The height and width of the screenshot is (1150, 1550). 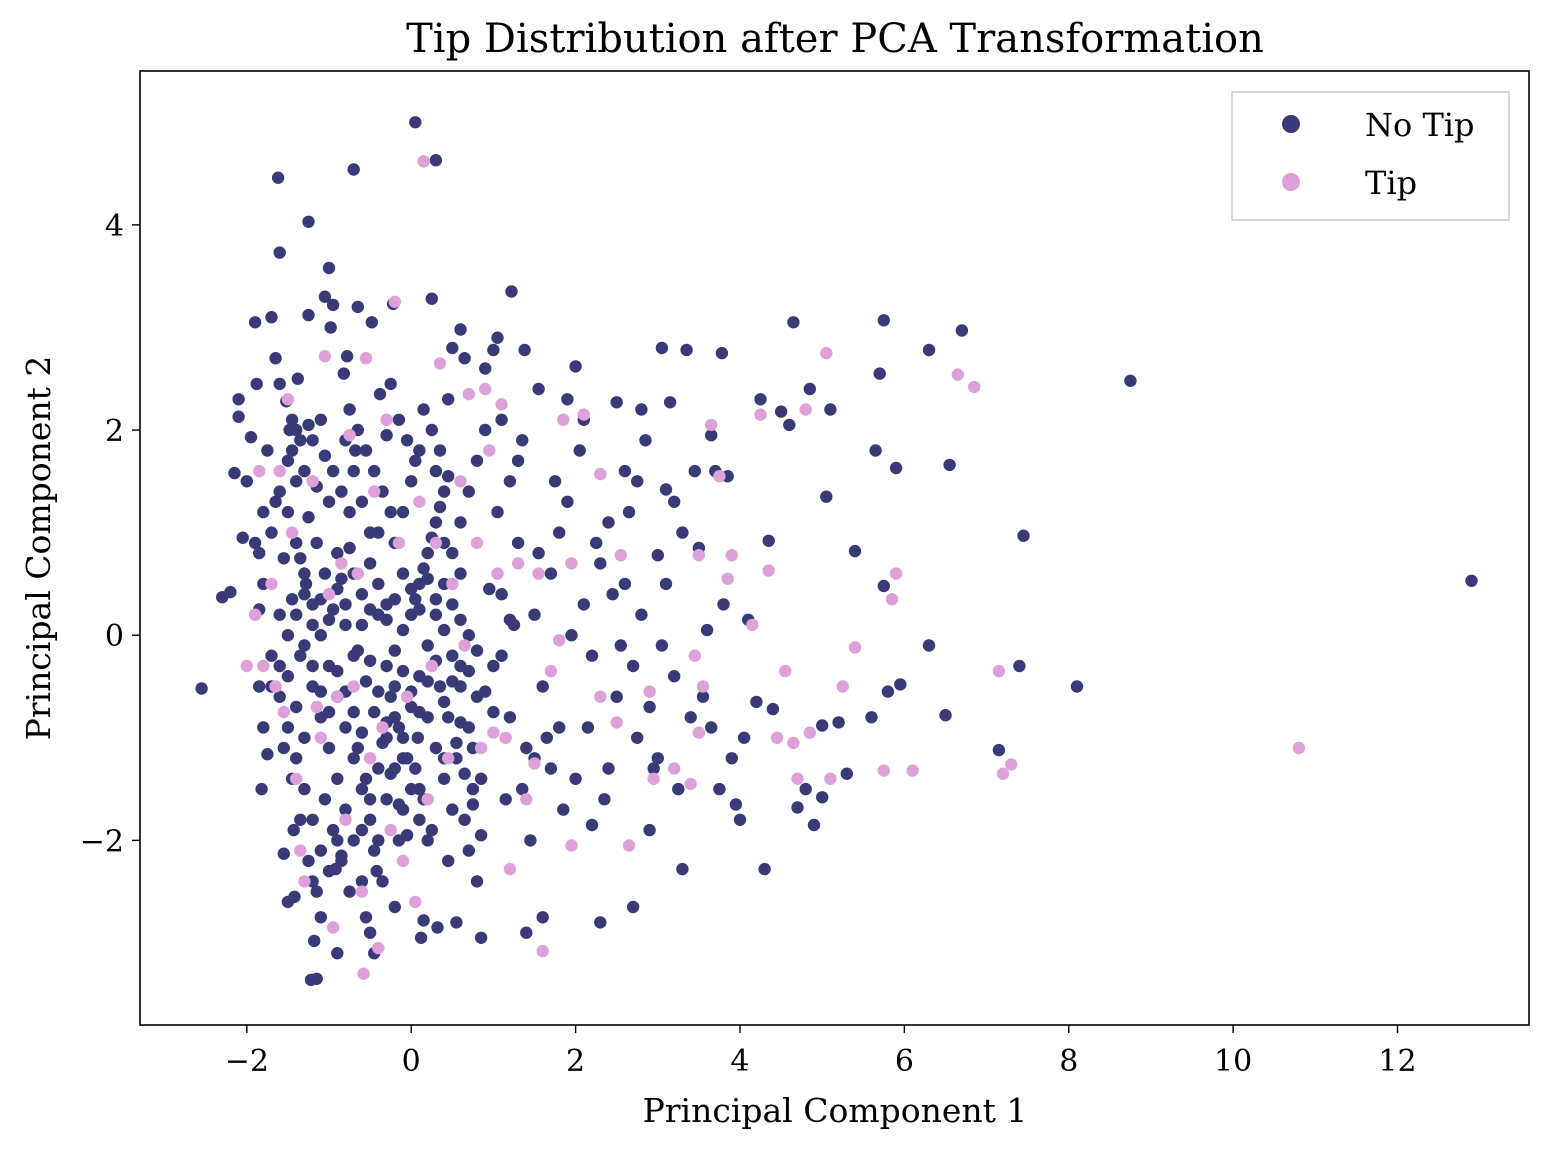 I want to click on legend: No Tip Tip, so click(x=1370, y=156).